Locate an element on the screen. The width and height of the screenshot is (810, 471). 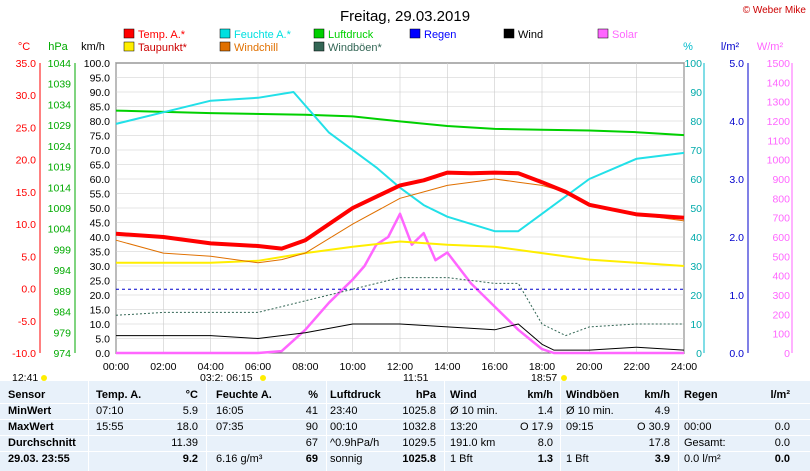
tick-x: 00:00 is located at coordinates (116, 367).